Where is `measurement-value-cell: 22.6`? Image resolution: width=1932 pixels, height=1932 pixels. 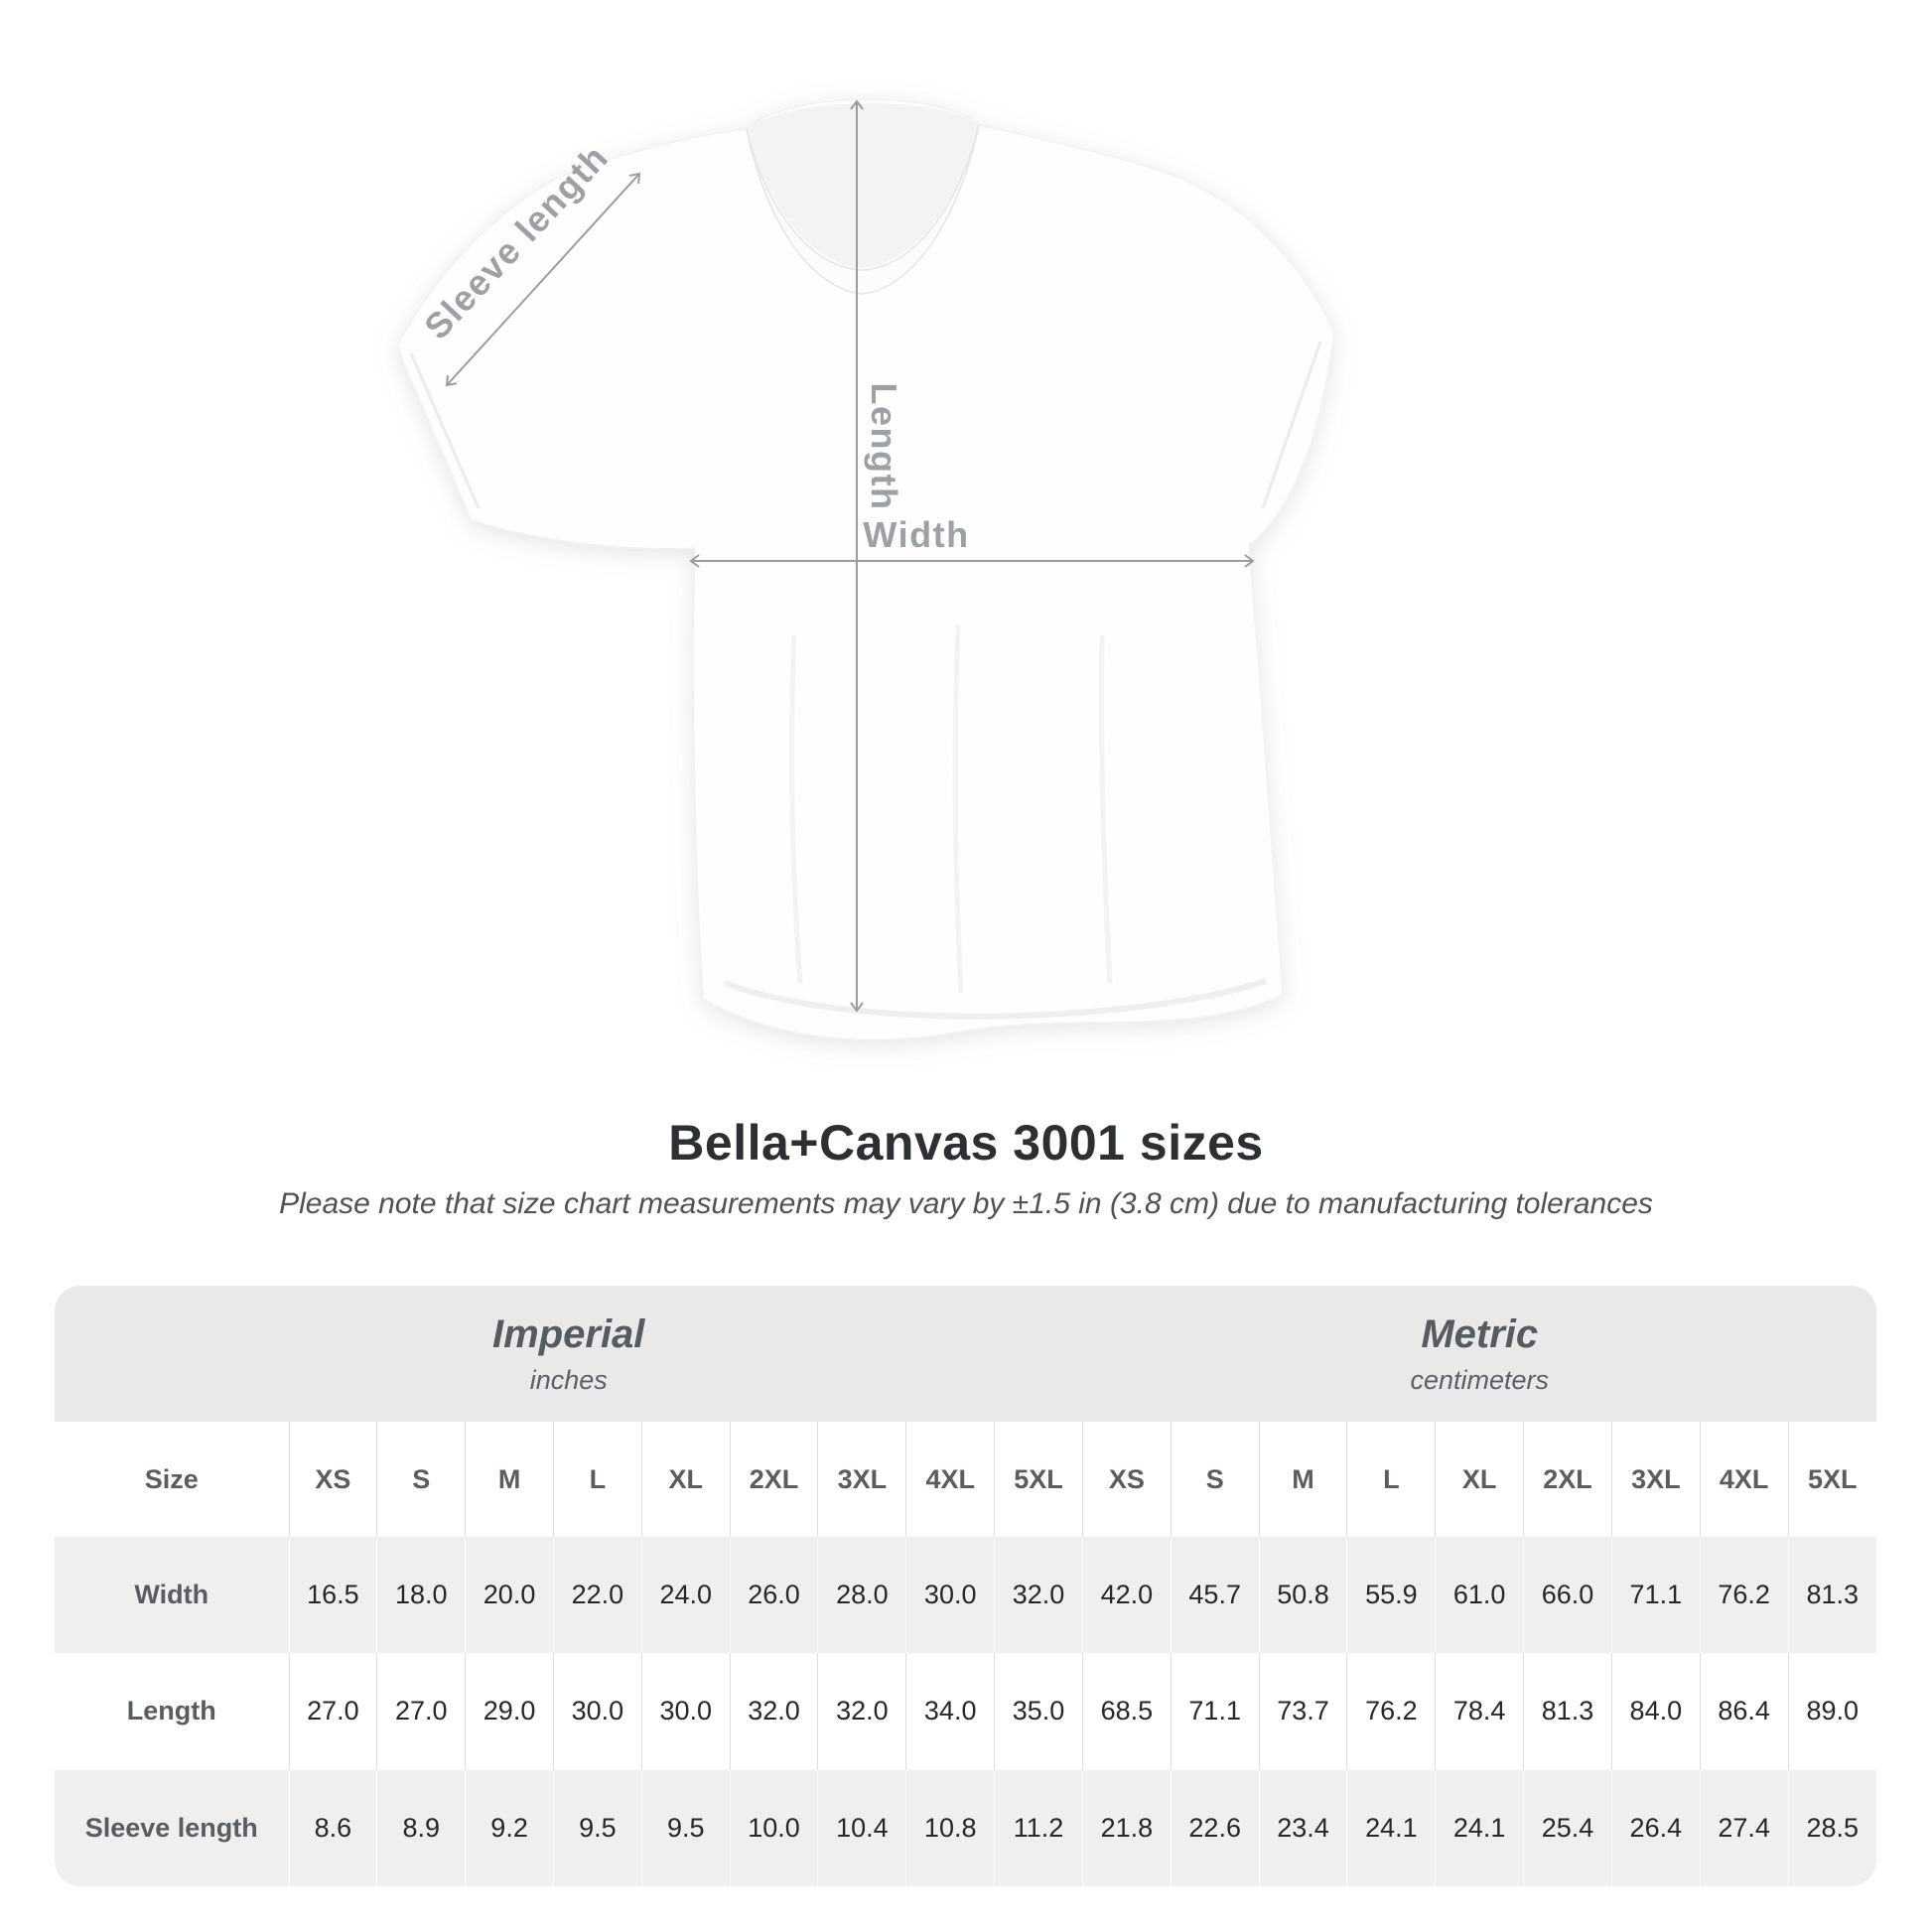 measurement-value-cell: 22.6 is located at coordinates (1215, 1828).